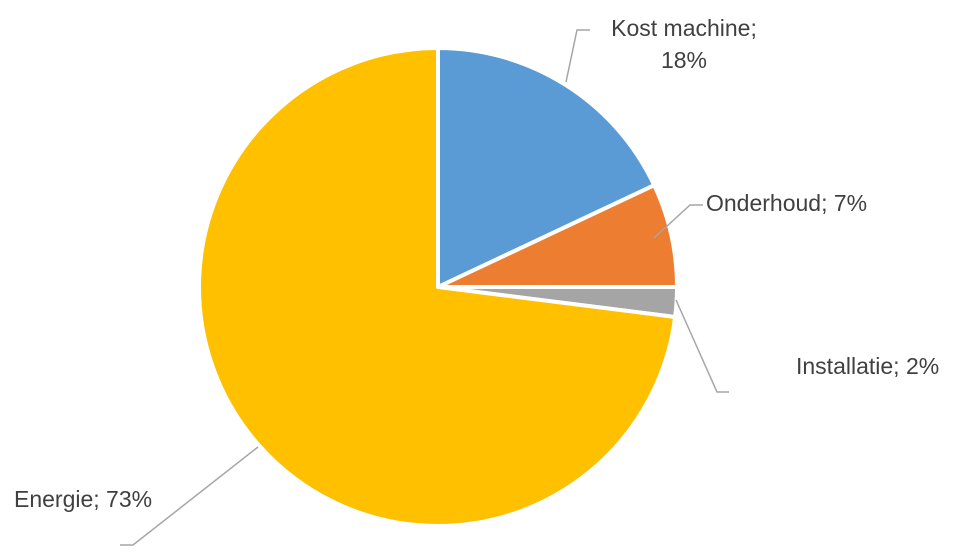  What do you see at coordinates (684, 28) in the screenshot?
I see `data-label-line: Kost machine;` at bounding box center [684, 28].